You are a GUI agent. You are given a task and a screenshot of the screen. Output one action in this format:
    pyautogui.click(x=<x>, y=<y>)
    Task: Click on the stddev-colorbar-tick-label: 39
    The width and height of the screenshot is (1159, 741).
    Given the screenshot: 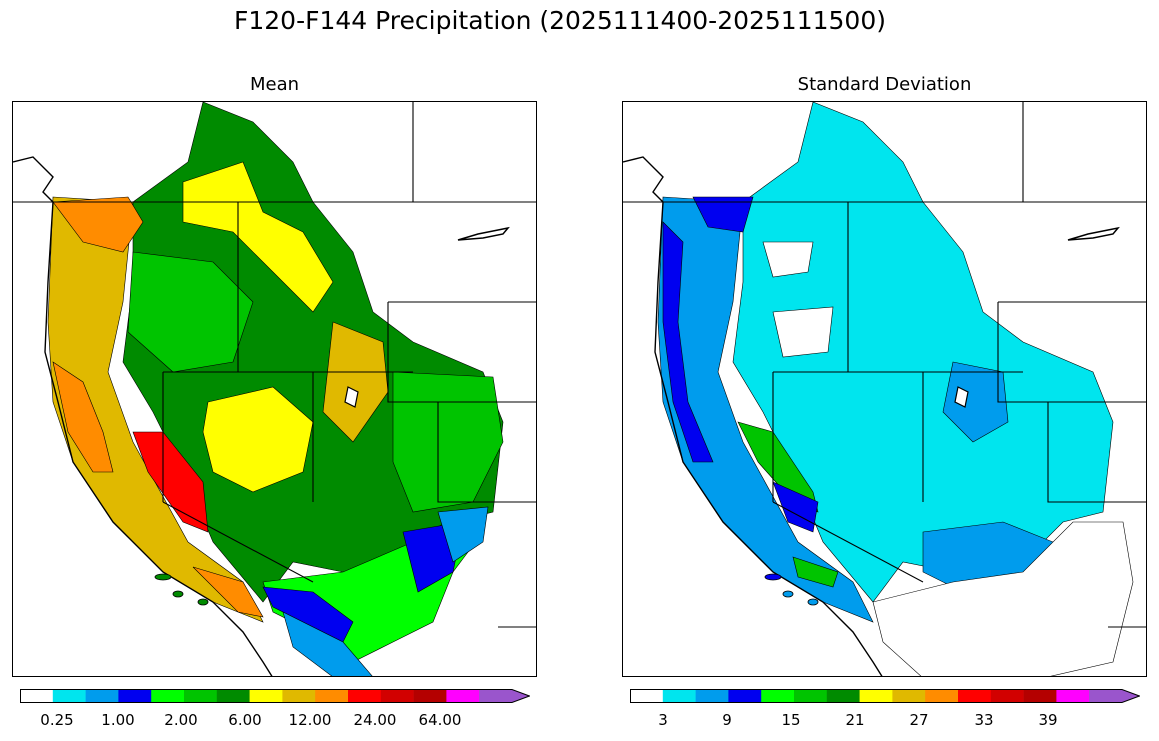 What is the action you would take?
    pyautogui.click(x=1048, y=720)
    